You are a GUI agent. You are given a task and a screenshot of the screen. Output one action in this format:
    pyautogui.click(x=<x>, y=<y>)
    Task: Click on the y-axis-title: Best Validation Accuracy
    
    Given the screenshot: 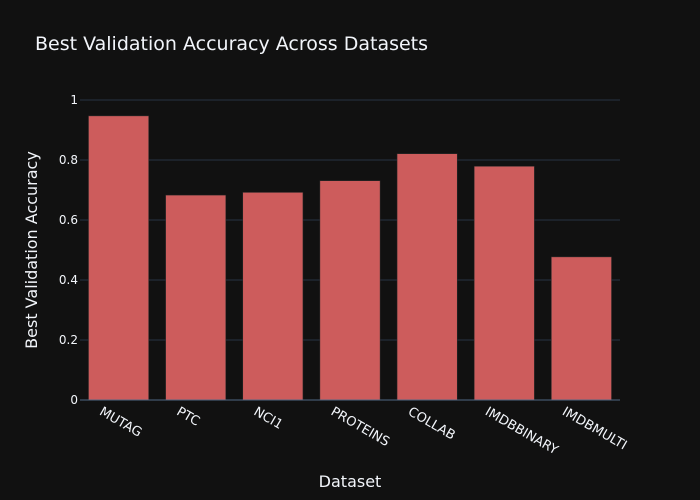 What is the action you would take?
    pyautogui.click(x=31, y=250)
    